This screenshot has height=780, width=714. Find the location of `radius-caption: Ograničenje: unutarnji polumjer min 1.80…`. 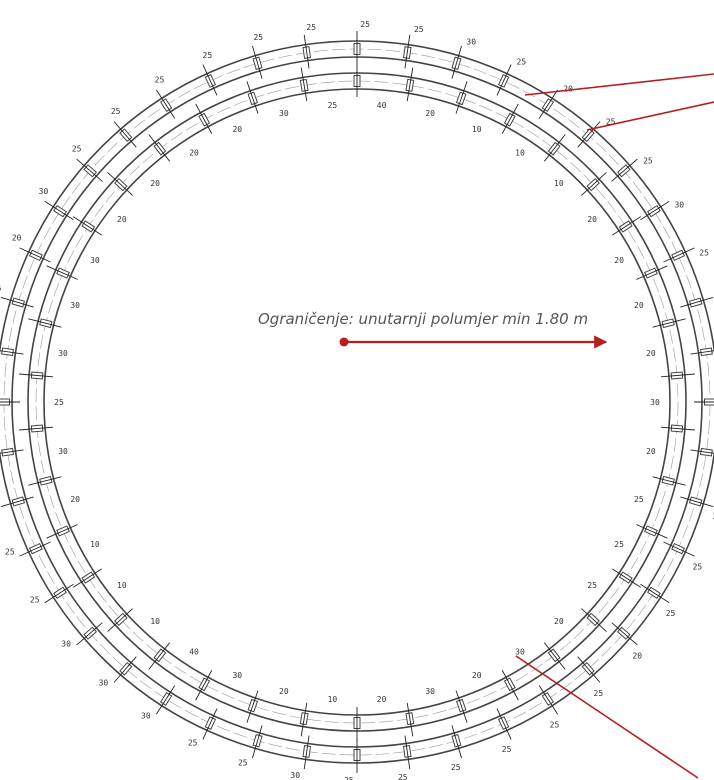

radius-caption: Ograničenje: unutarnji polumjer min 1.80… is located at coordinates (423, 319).